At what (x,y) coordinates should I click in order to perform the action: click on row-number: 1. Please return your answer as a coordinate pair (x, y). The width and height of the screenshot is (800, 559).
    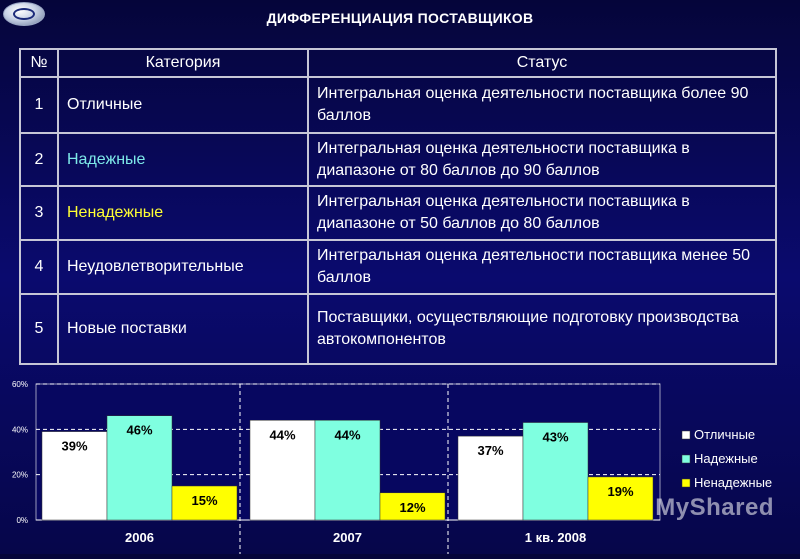
    Looking at the image, I should click on (39, 105).